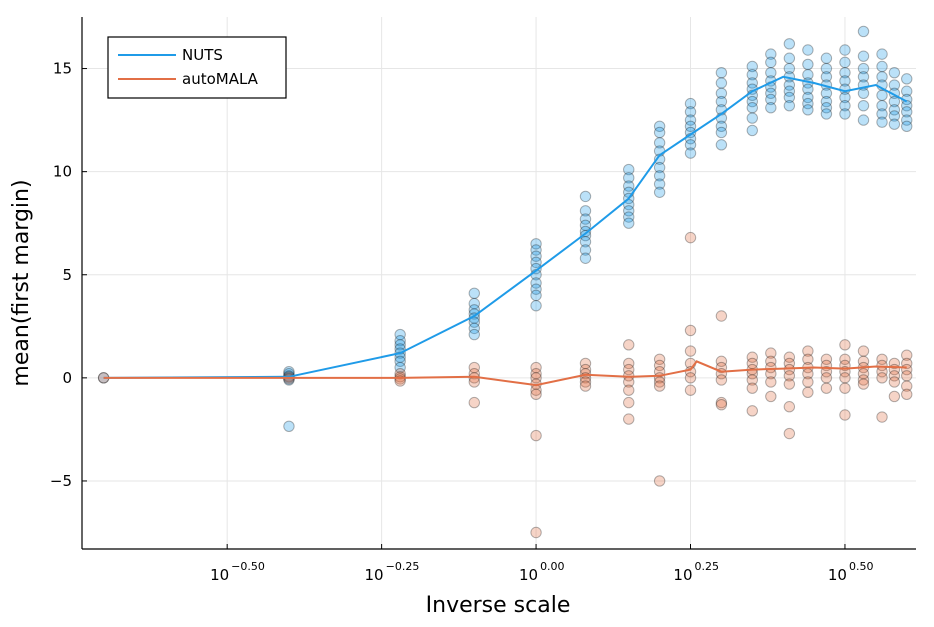  What do you see at coordinates (498, 605) in the screenshot?
I see `x-axis-label: Inverse scale` at bounding box center [498, 605].